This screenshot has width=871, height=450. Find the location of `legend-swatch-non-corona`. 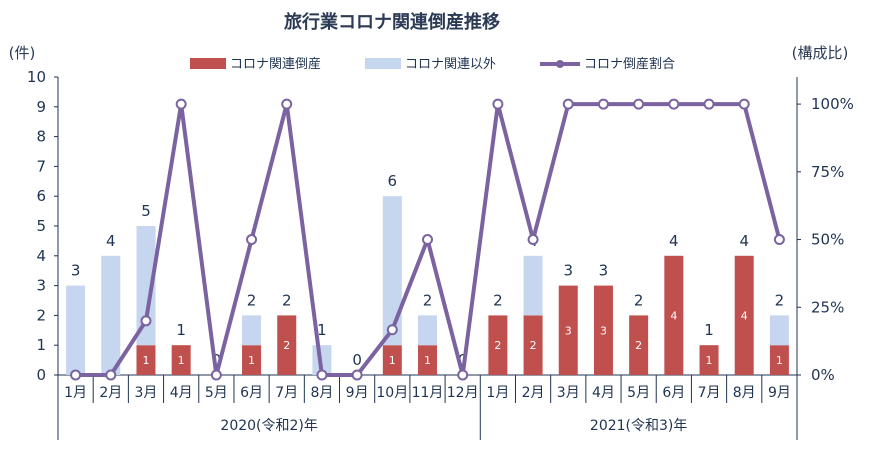

legend-swatch-non-corona is located at coordinates (383, 63).